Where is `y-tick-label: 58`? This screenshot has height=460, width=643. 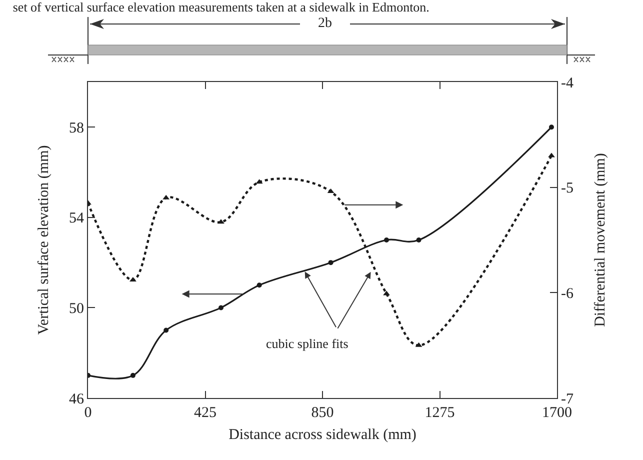
y-tick-label: 58 is located at coordinates (76, 128).